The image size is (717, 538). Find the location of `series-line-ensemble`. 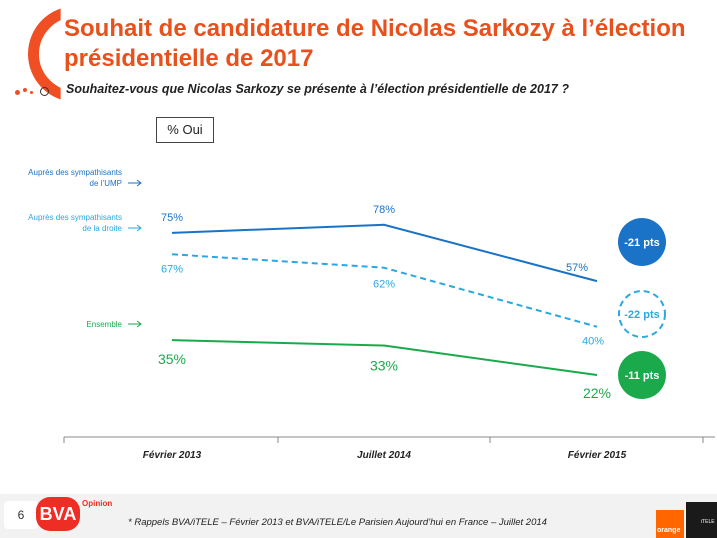

series-line-ensemble is located at coordinates (384, 358).